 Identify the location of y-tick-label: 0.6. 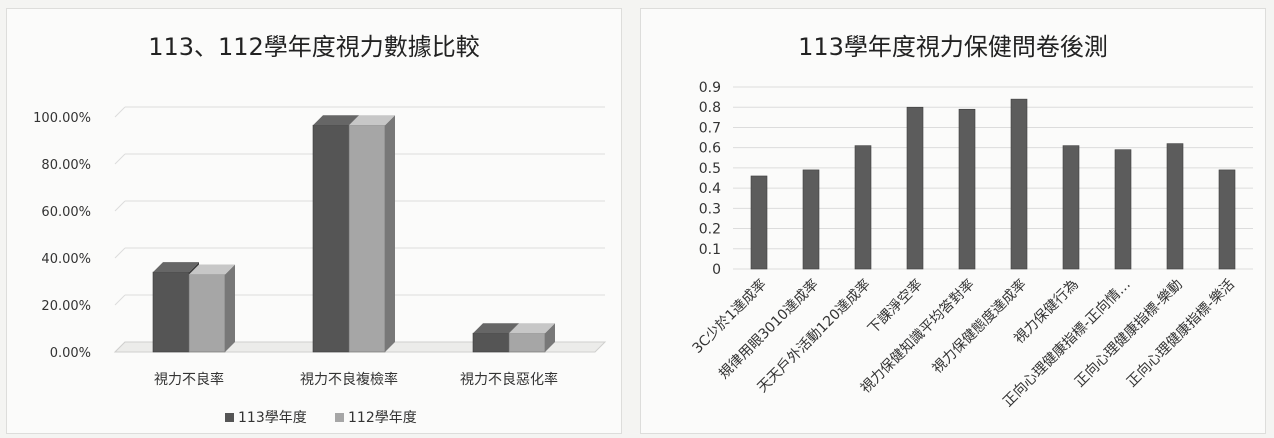
(710, 149).